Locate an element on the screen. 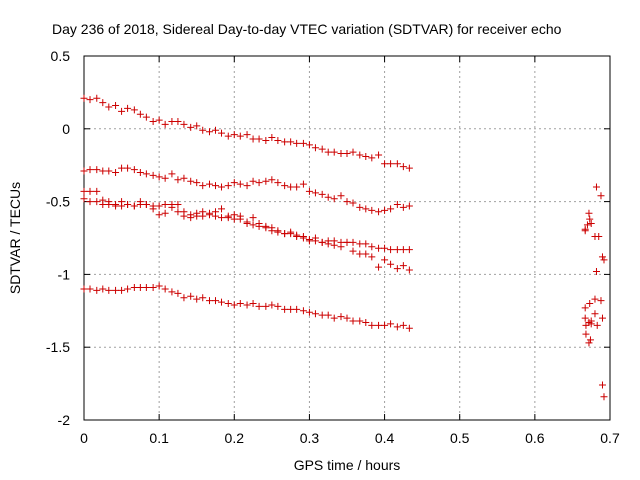 The height and width of the screenshot is (480, 640). x-tick-label: 0.3 is located at coordinates (310, 438).